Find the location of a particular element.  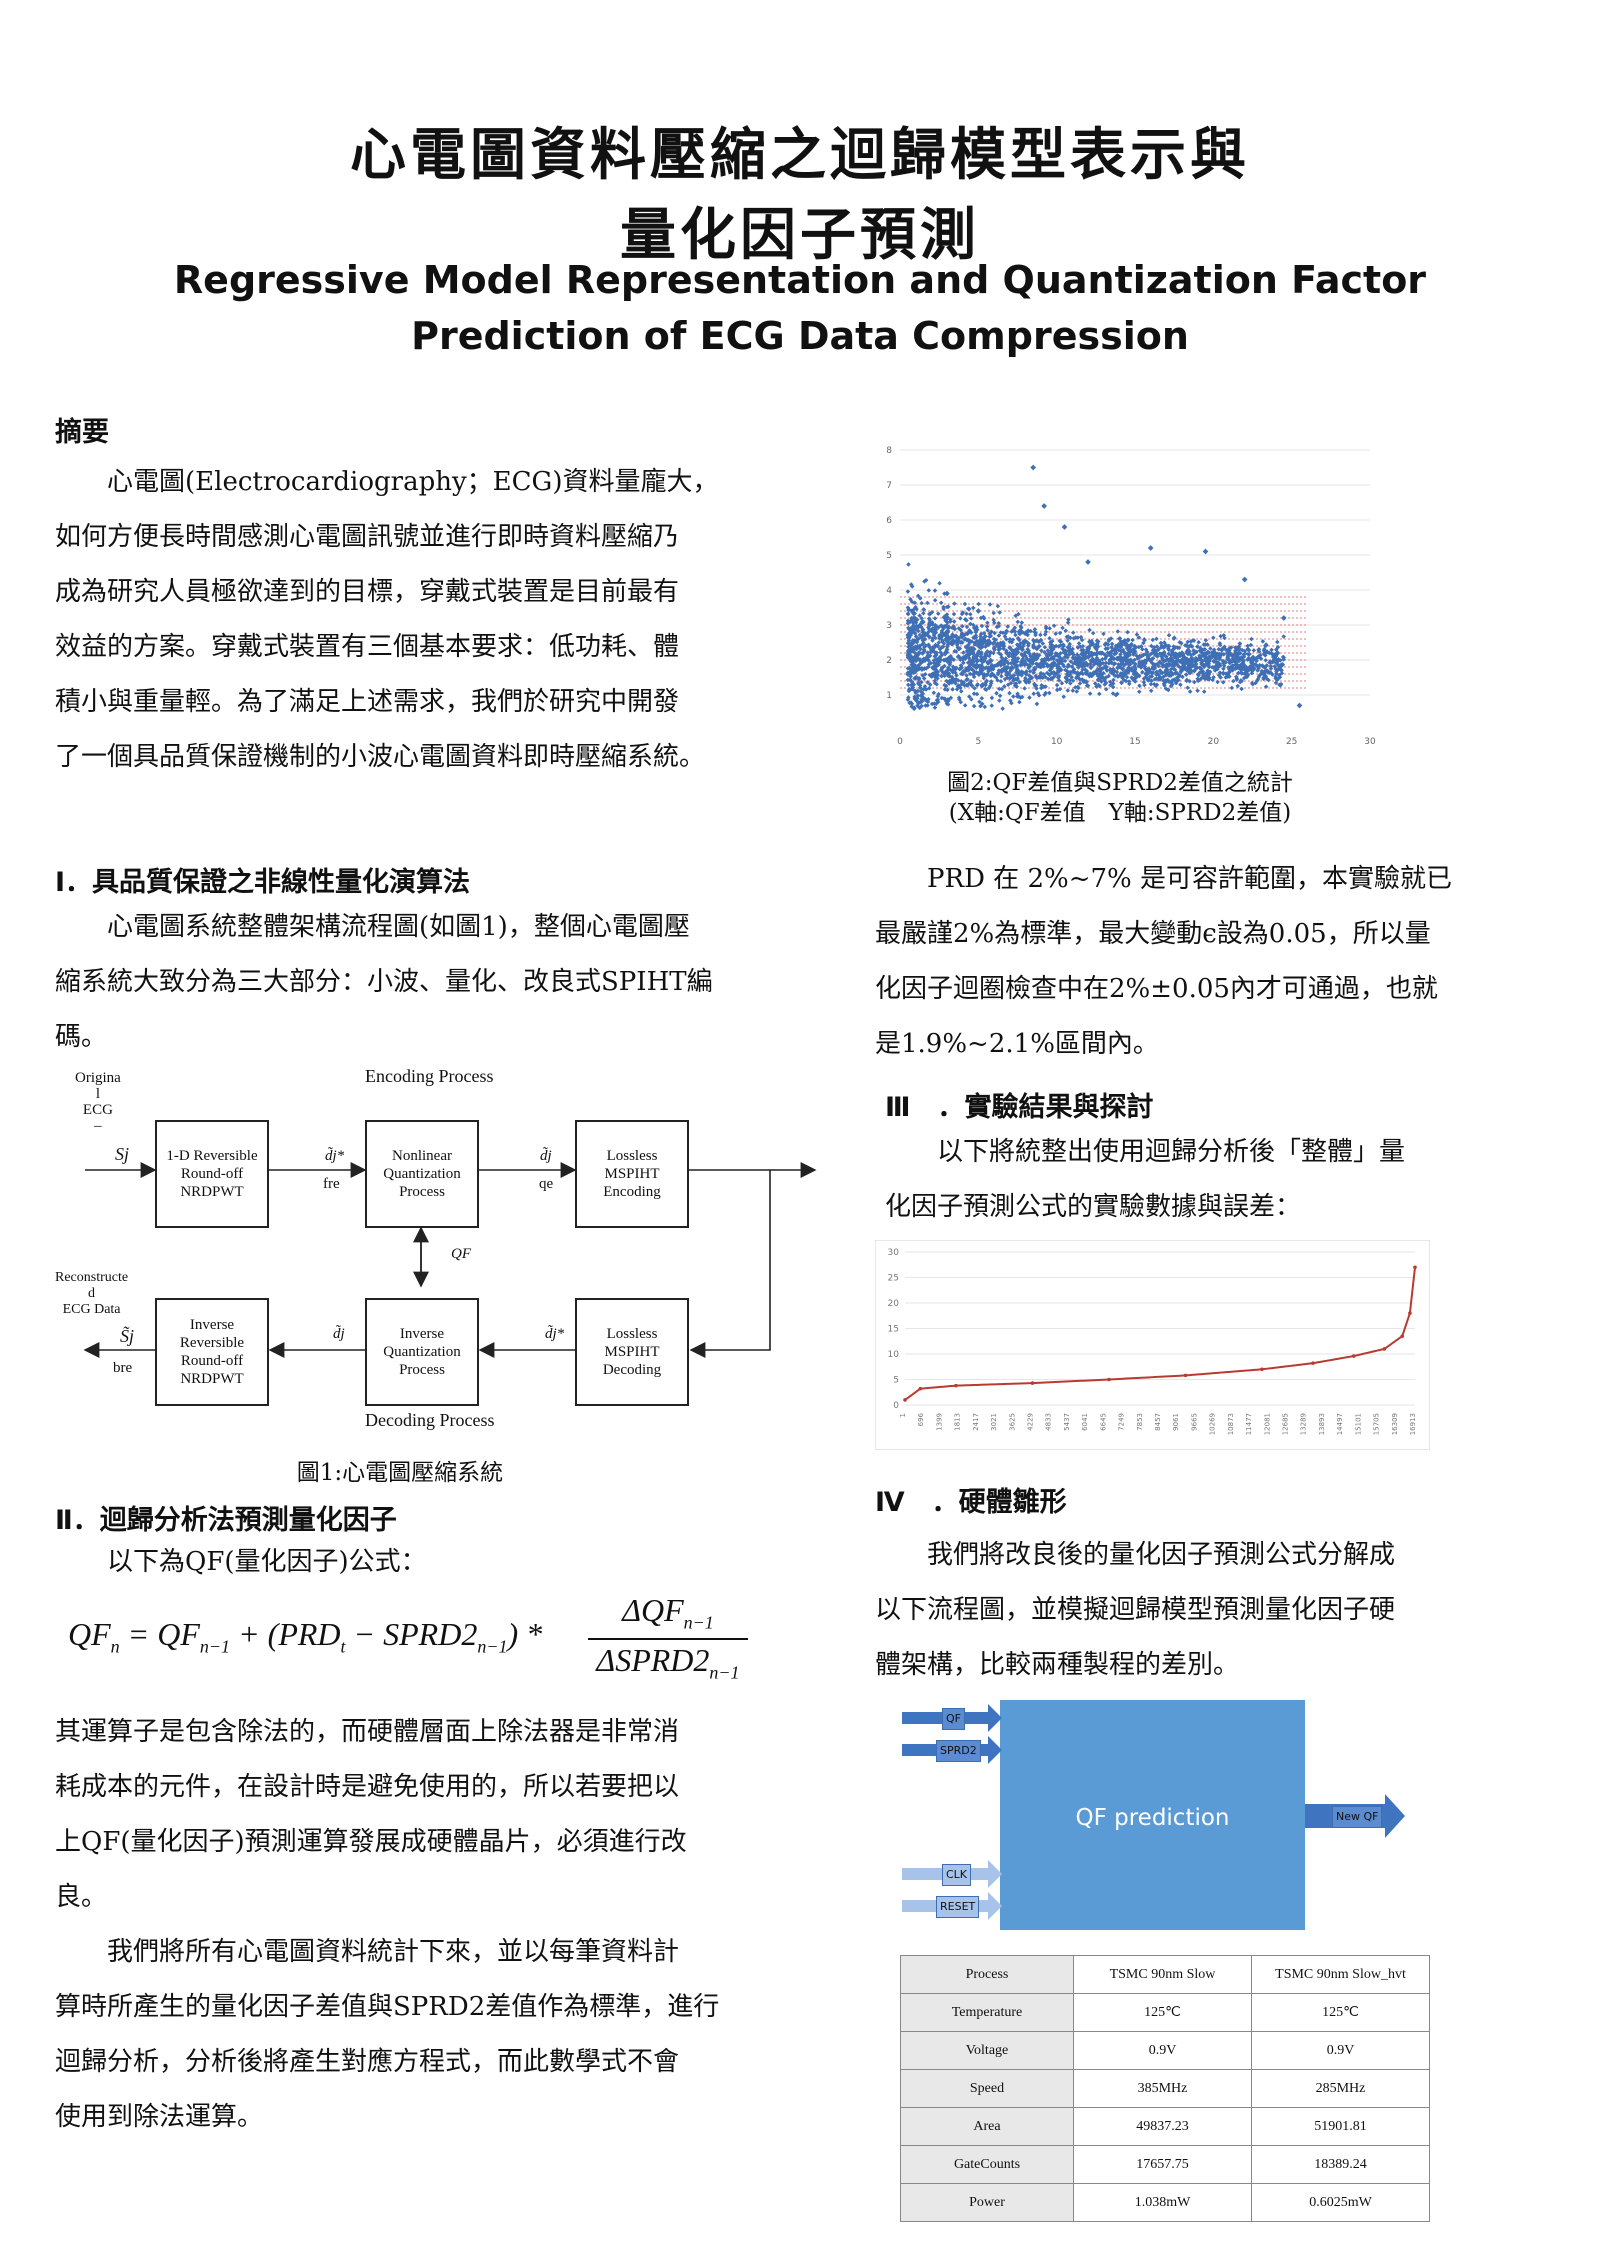

abstract-line: 積小與重量輕。為了滿足上述需求，我們於研究中開發 is located at coordinates (367, 702).